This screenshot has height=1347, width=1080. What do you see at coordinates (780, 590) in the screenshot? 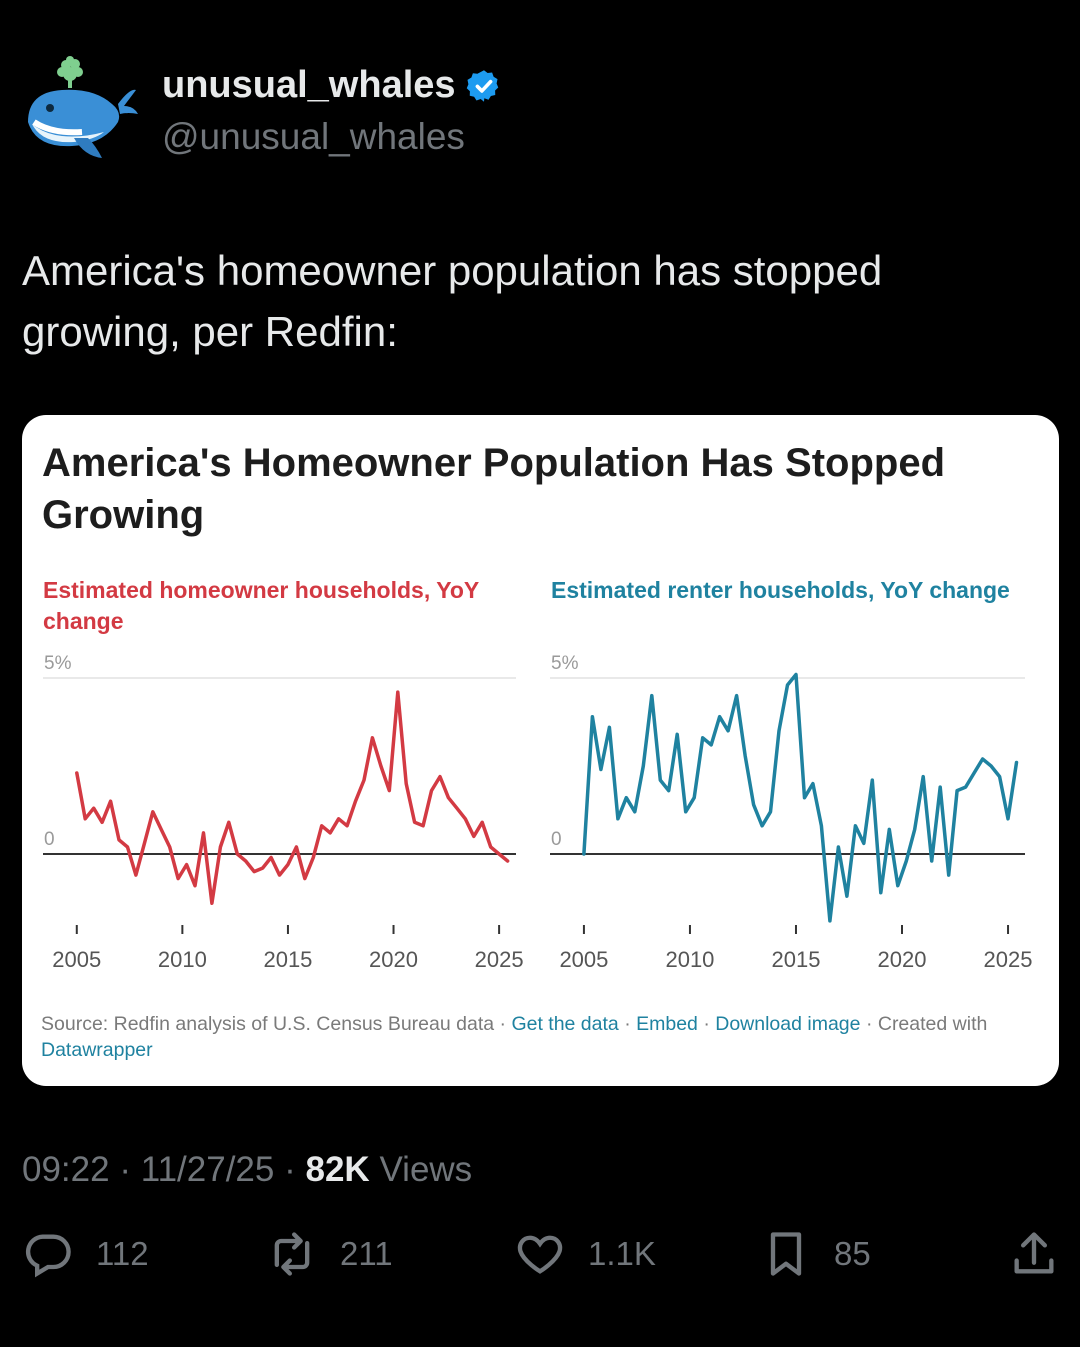
I see `renter-chart-title: Estimated renter households, YoY change` at bounding box center [780, 590].